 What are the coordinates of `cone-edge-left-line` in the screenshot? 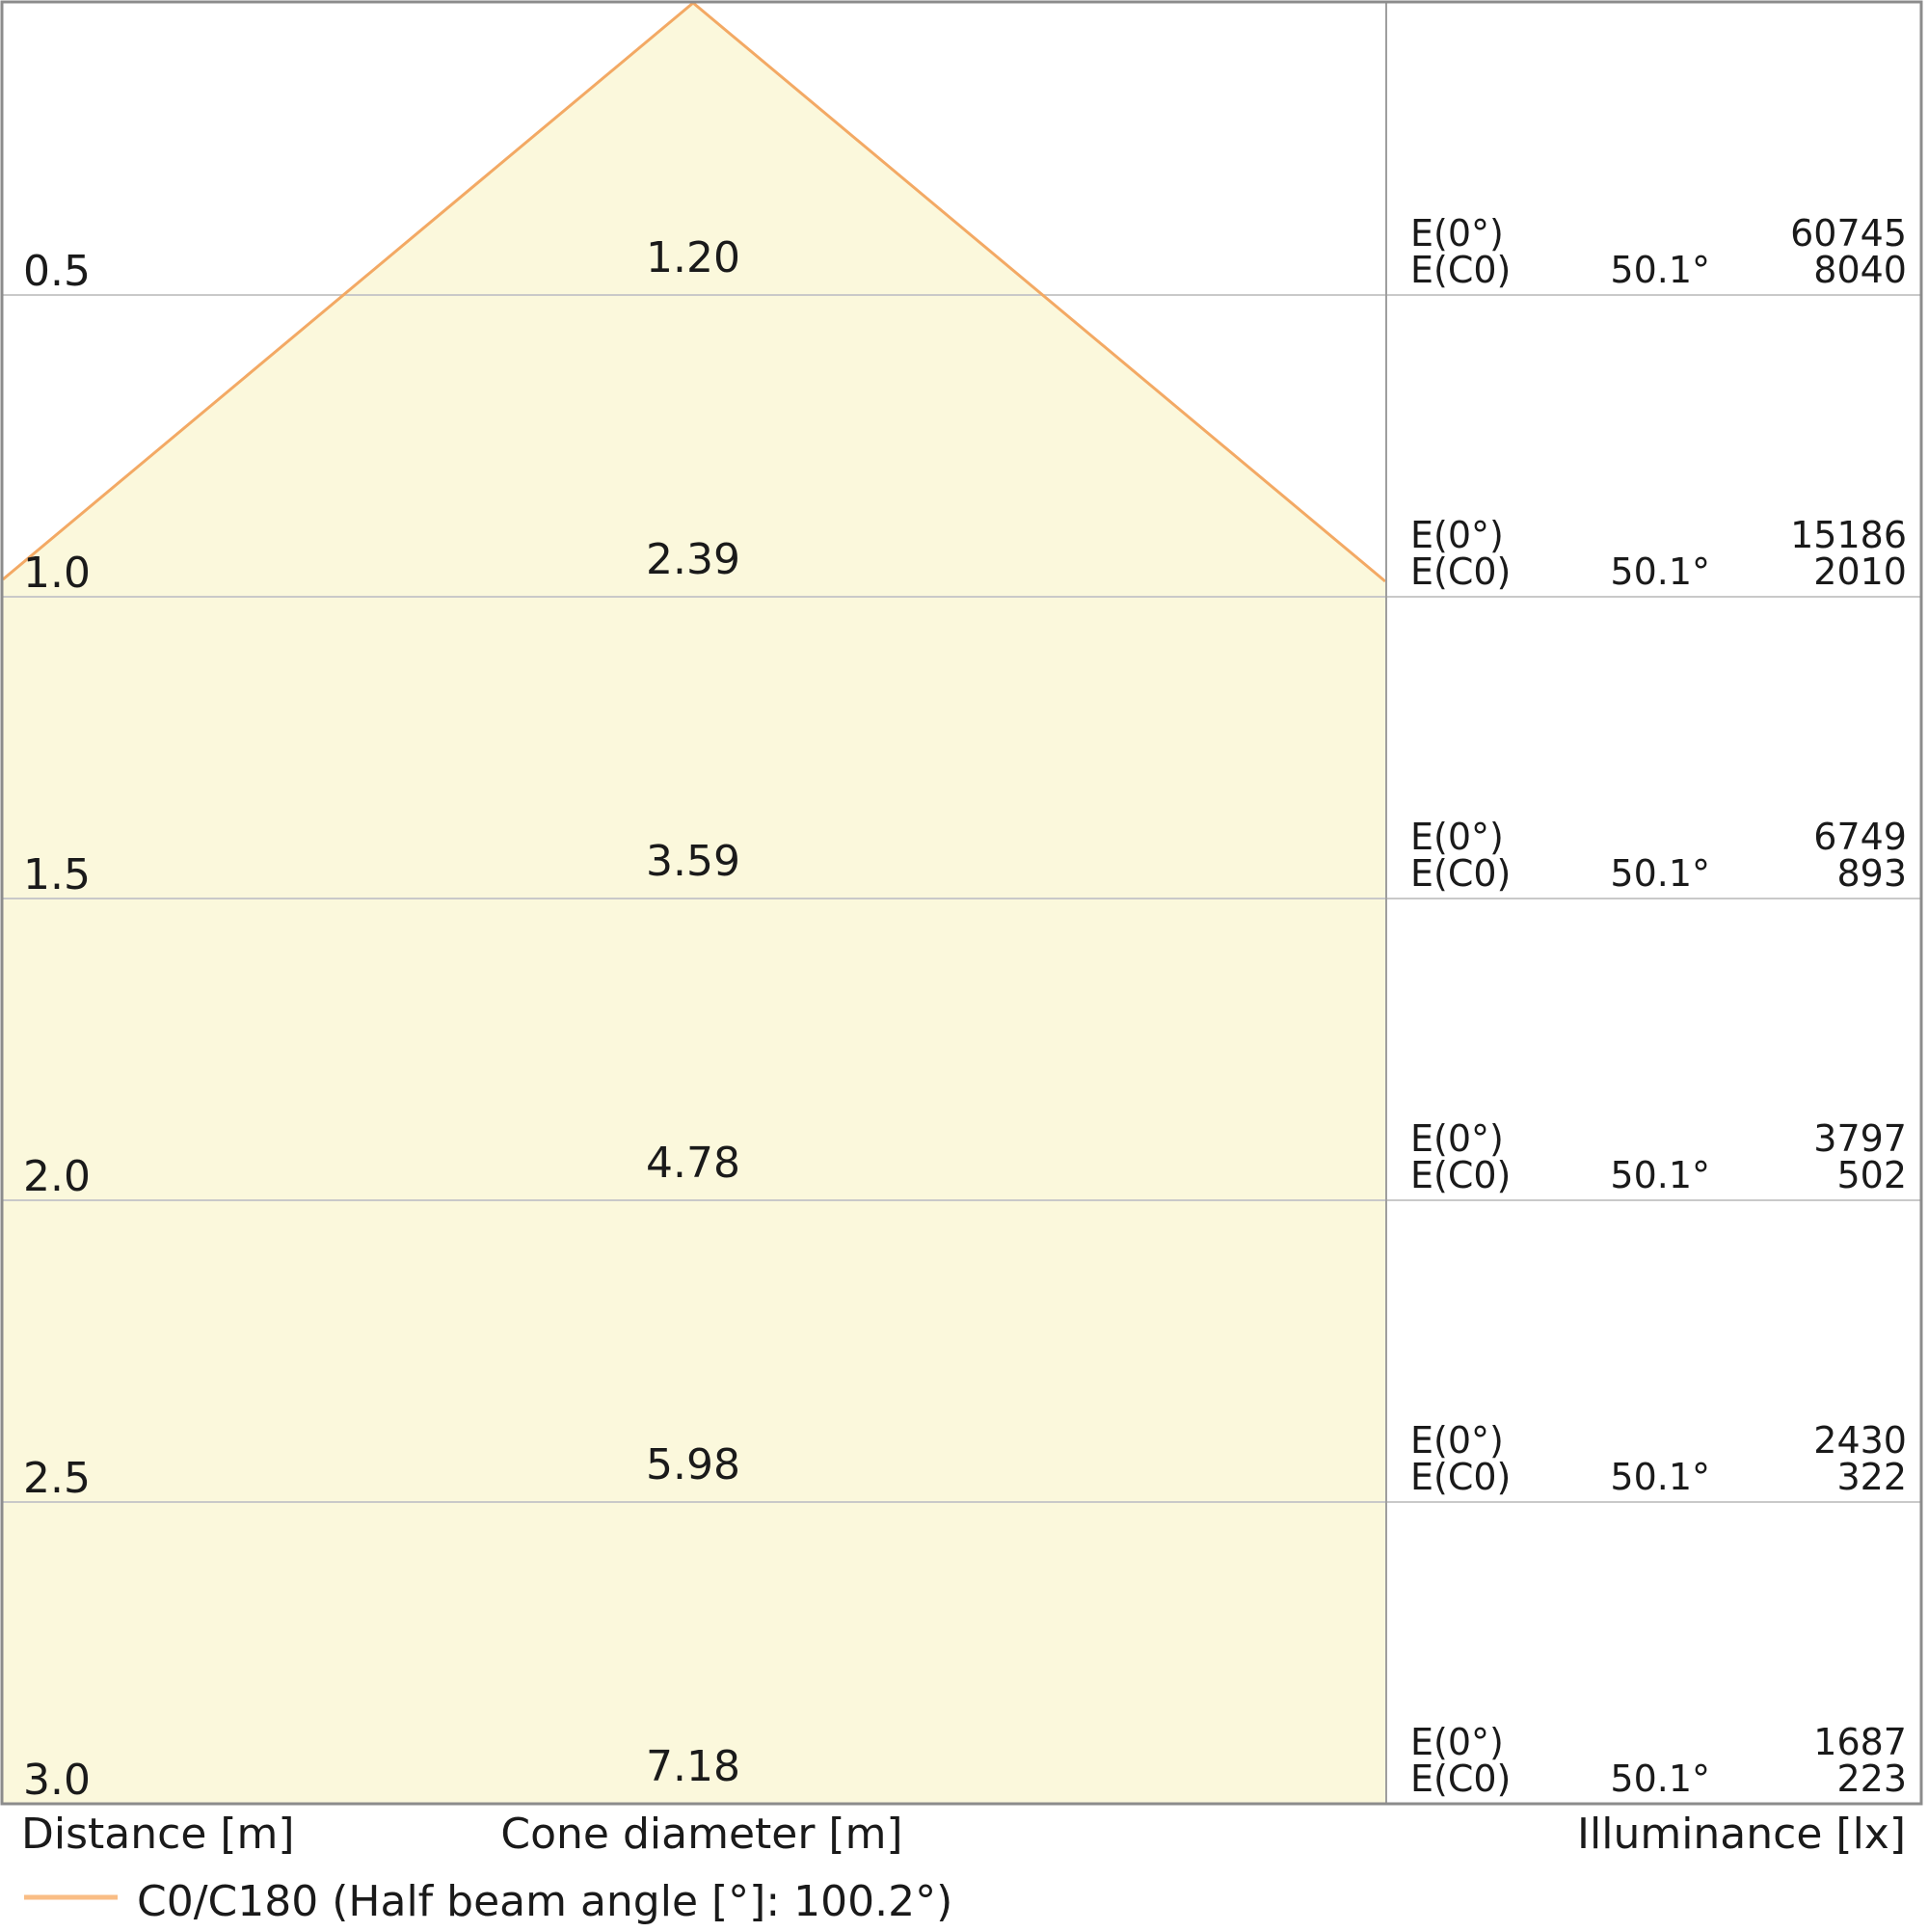 It's located at (348, 291).